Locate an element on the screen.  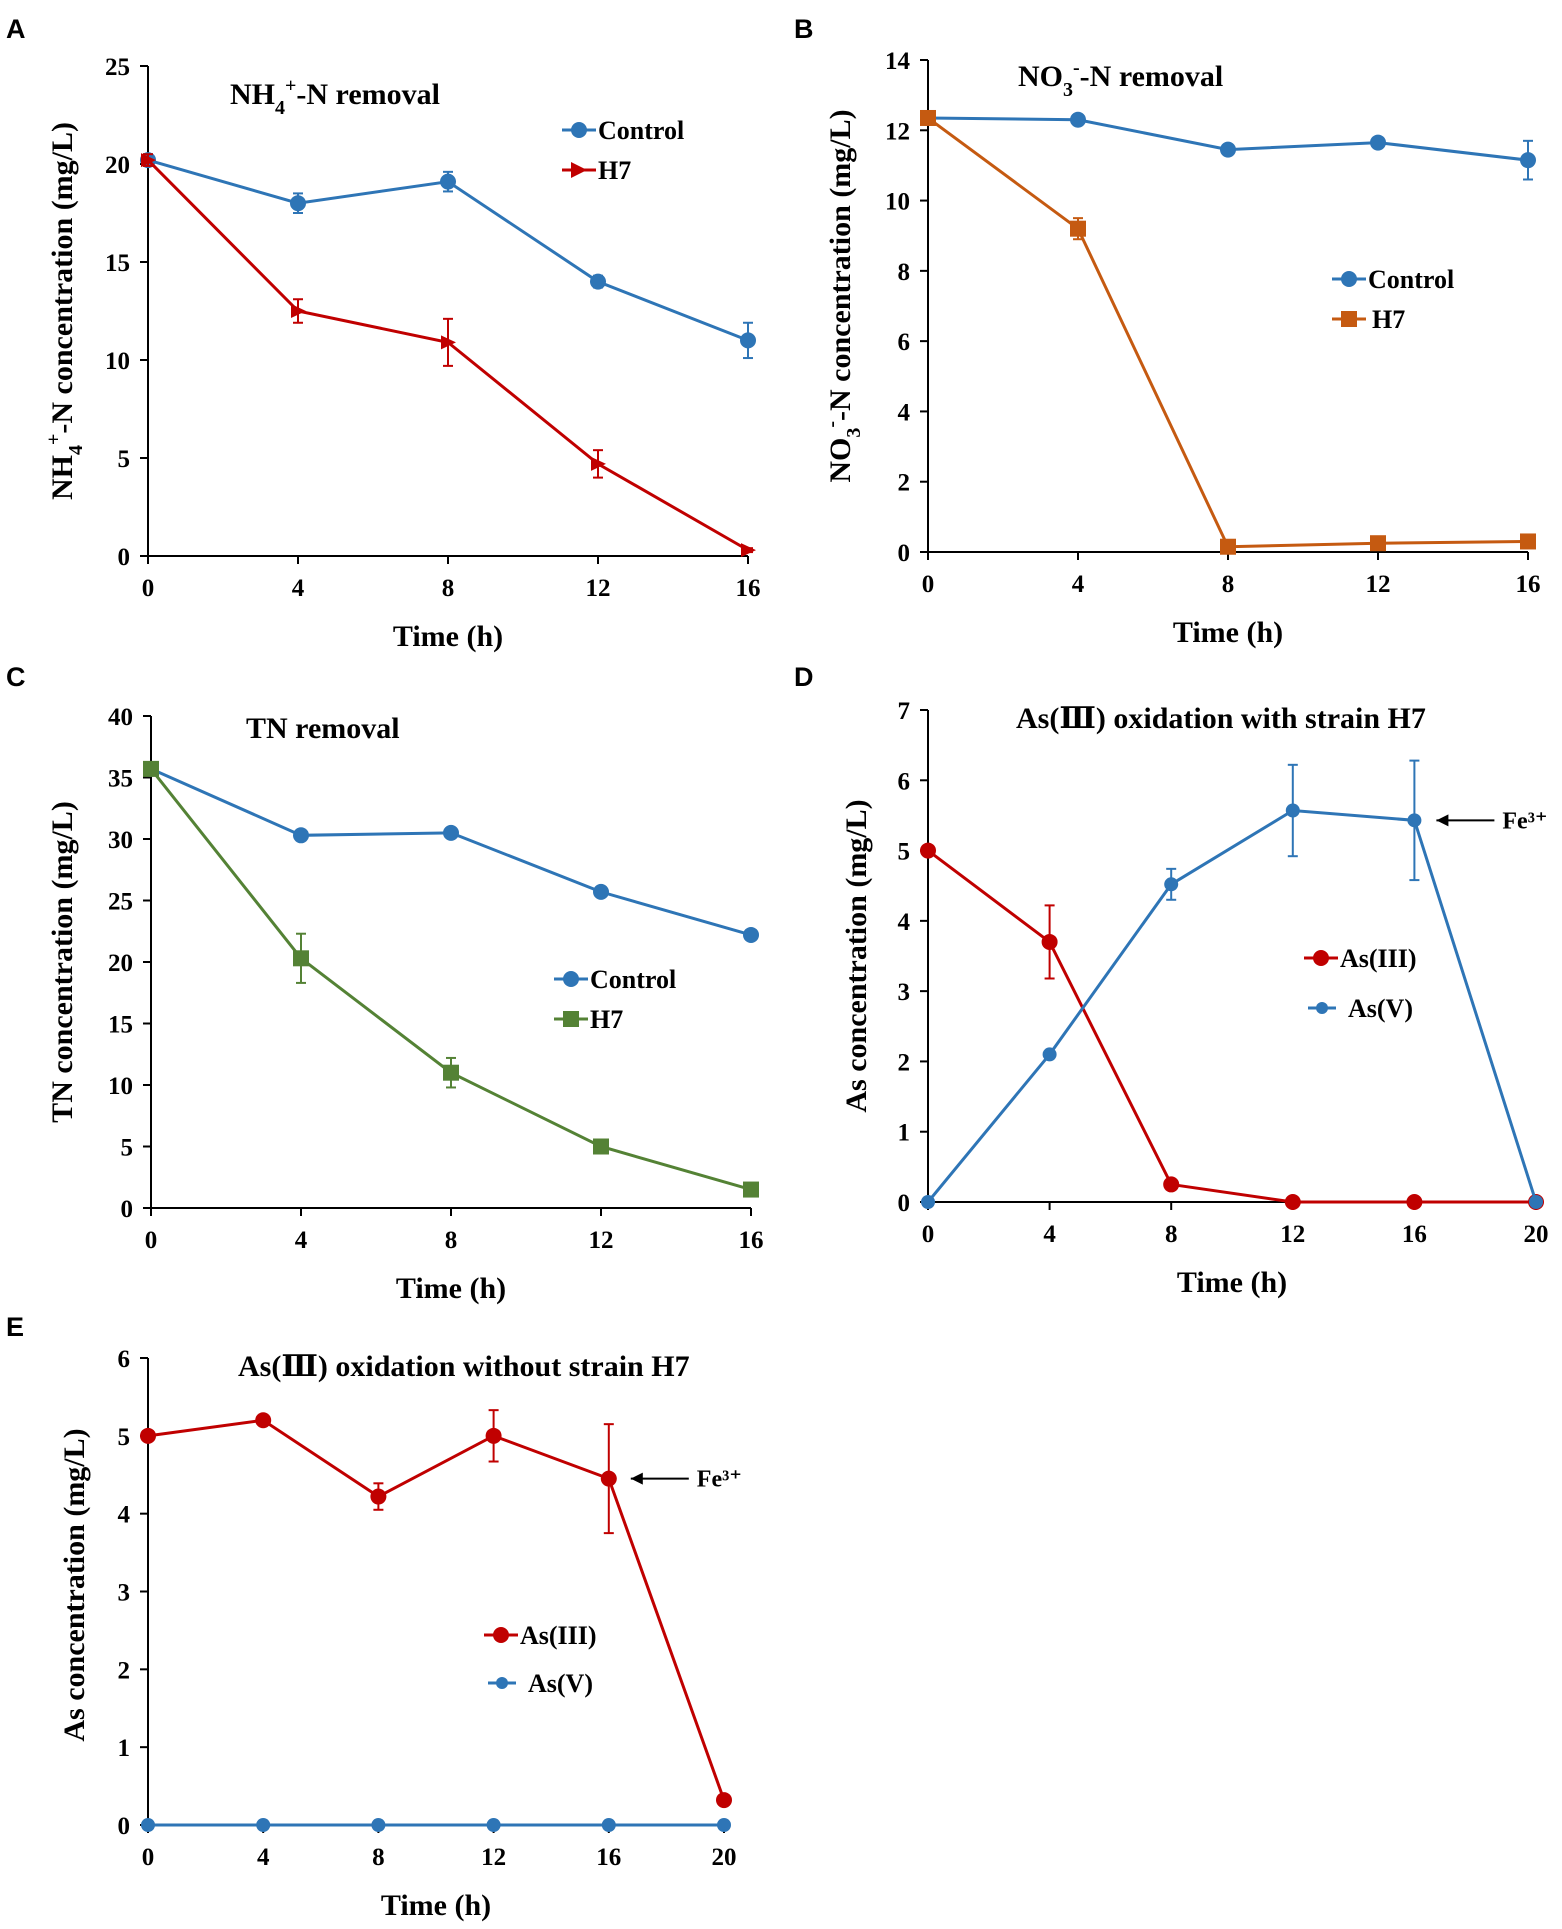
panel-d-title: As(Ⅲ) oxidation with strain H7 is located at coordinates (1221, 718).